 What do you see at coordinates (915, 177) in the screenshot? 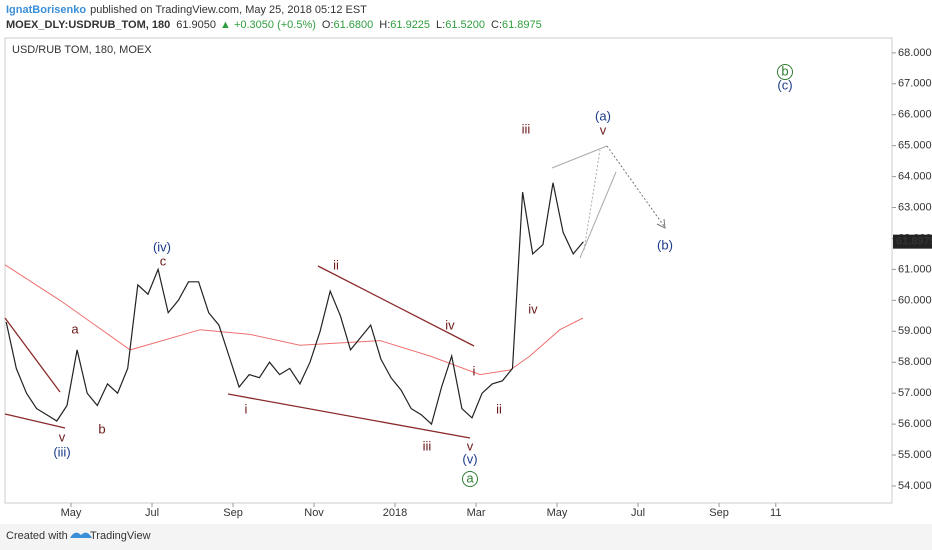
I see `y-tick-label: 64.0000` at bounding box center [915, 177].